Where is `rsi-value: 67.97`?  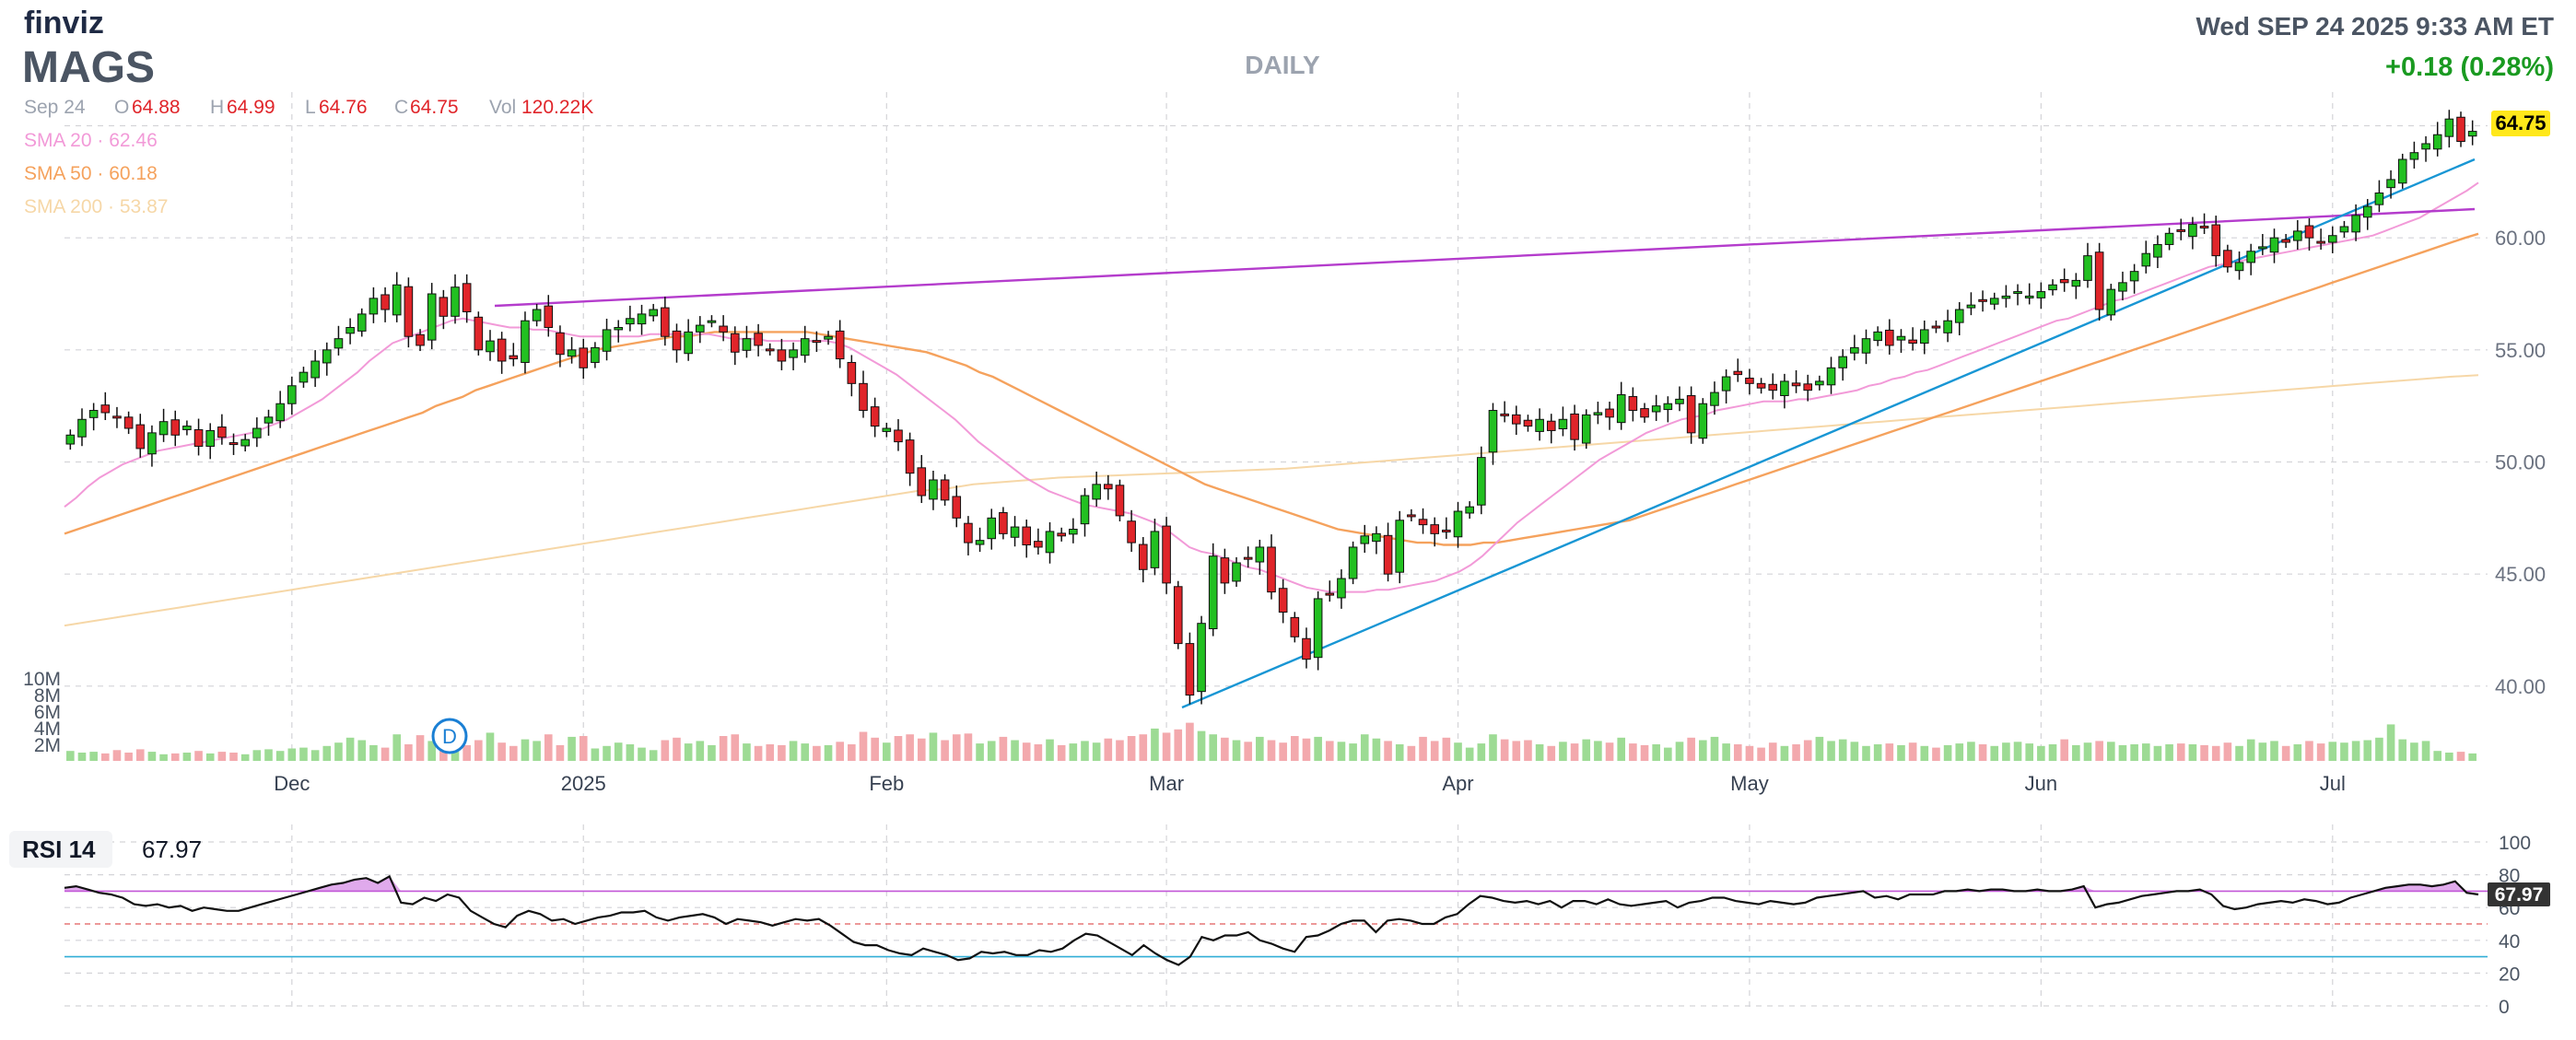 rsi-value: 67.97 is located at coordinates (172, 849).